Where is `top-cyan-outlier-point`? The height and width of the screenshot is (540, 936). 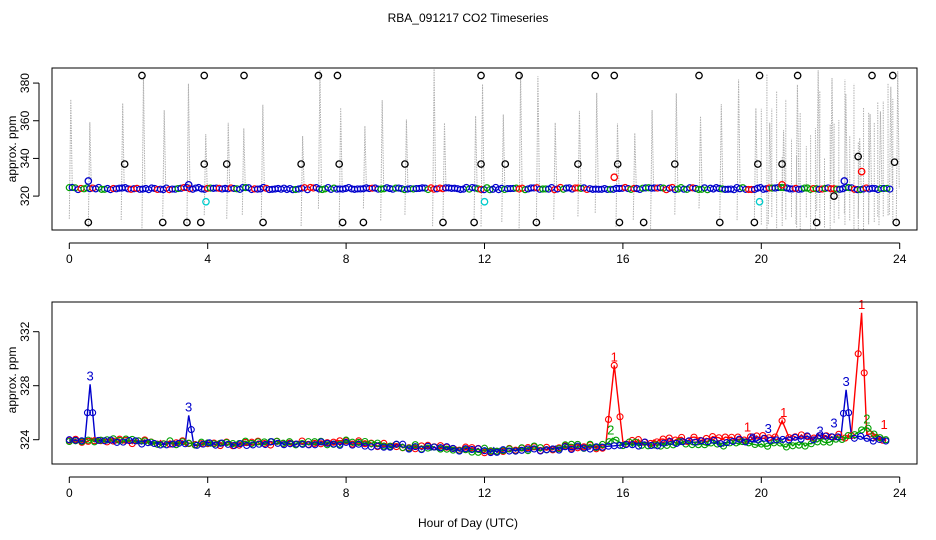
top-cyan-outlier-point is located at coordinates (206, 201).